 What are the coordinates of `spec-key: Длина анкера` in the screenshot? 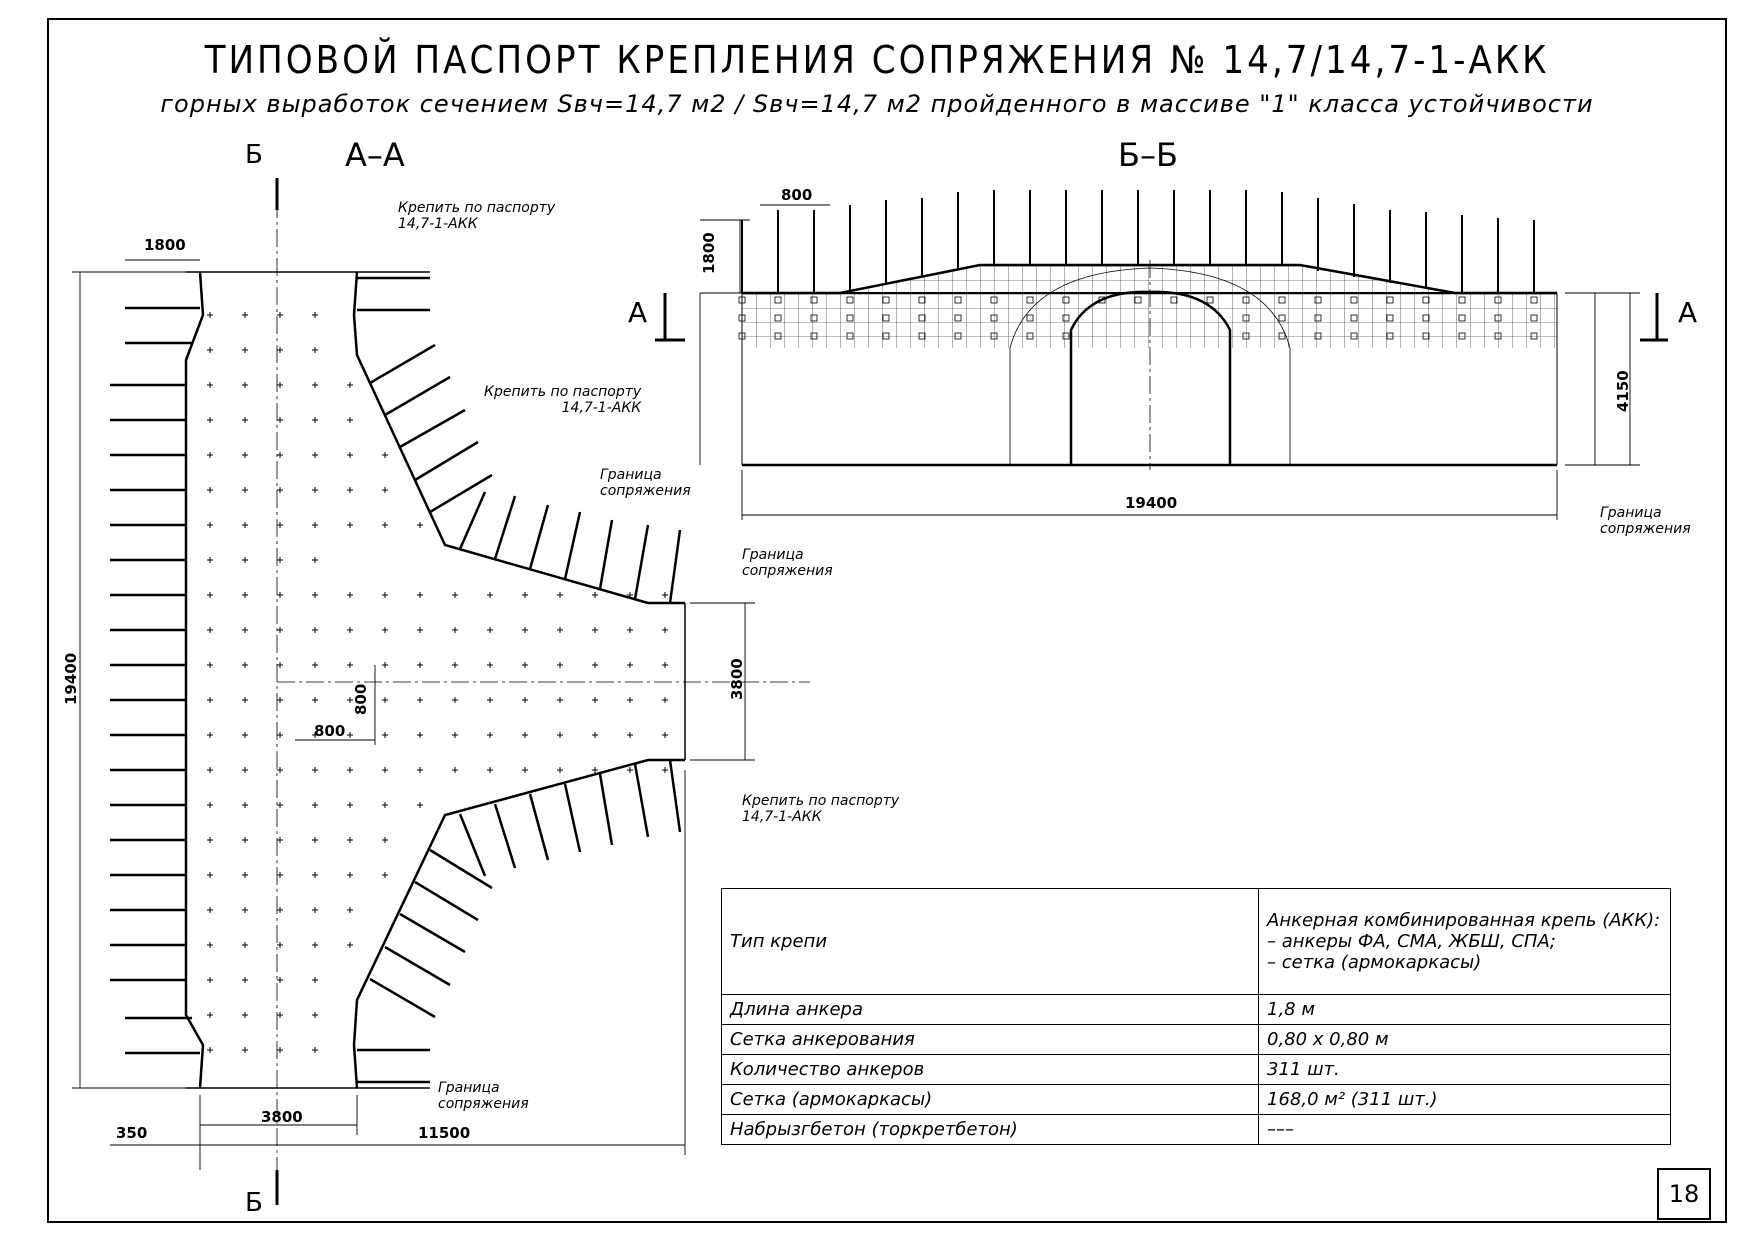 It's located at (990, 1009).